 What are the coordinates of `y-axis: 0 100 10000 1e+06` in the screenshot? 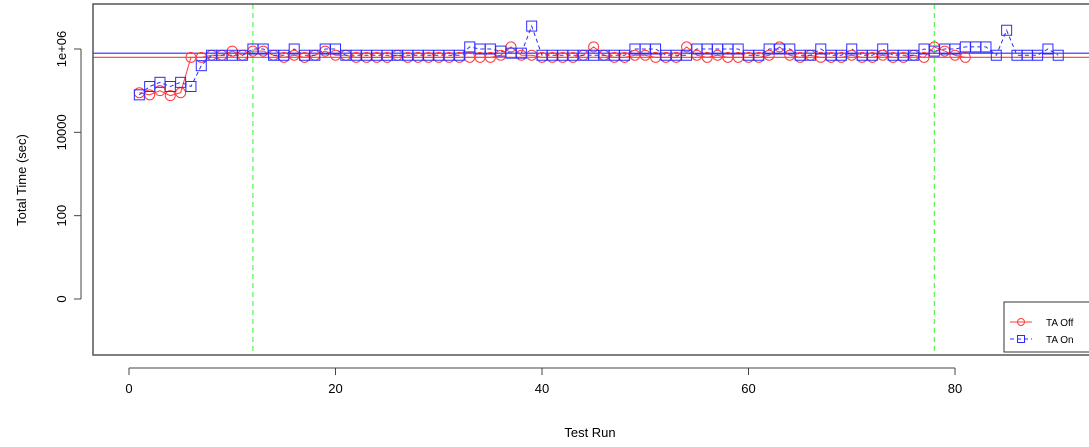 It's located at (68, 167).